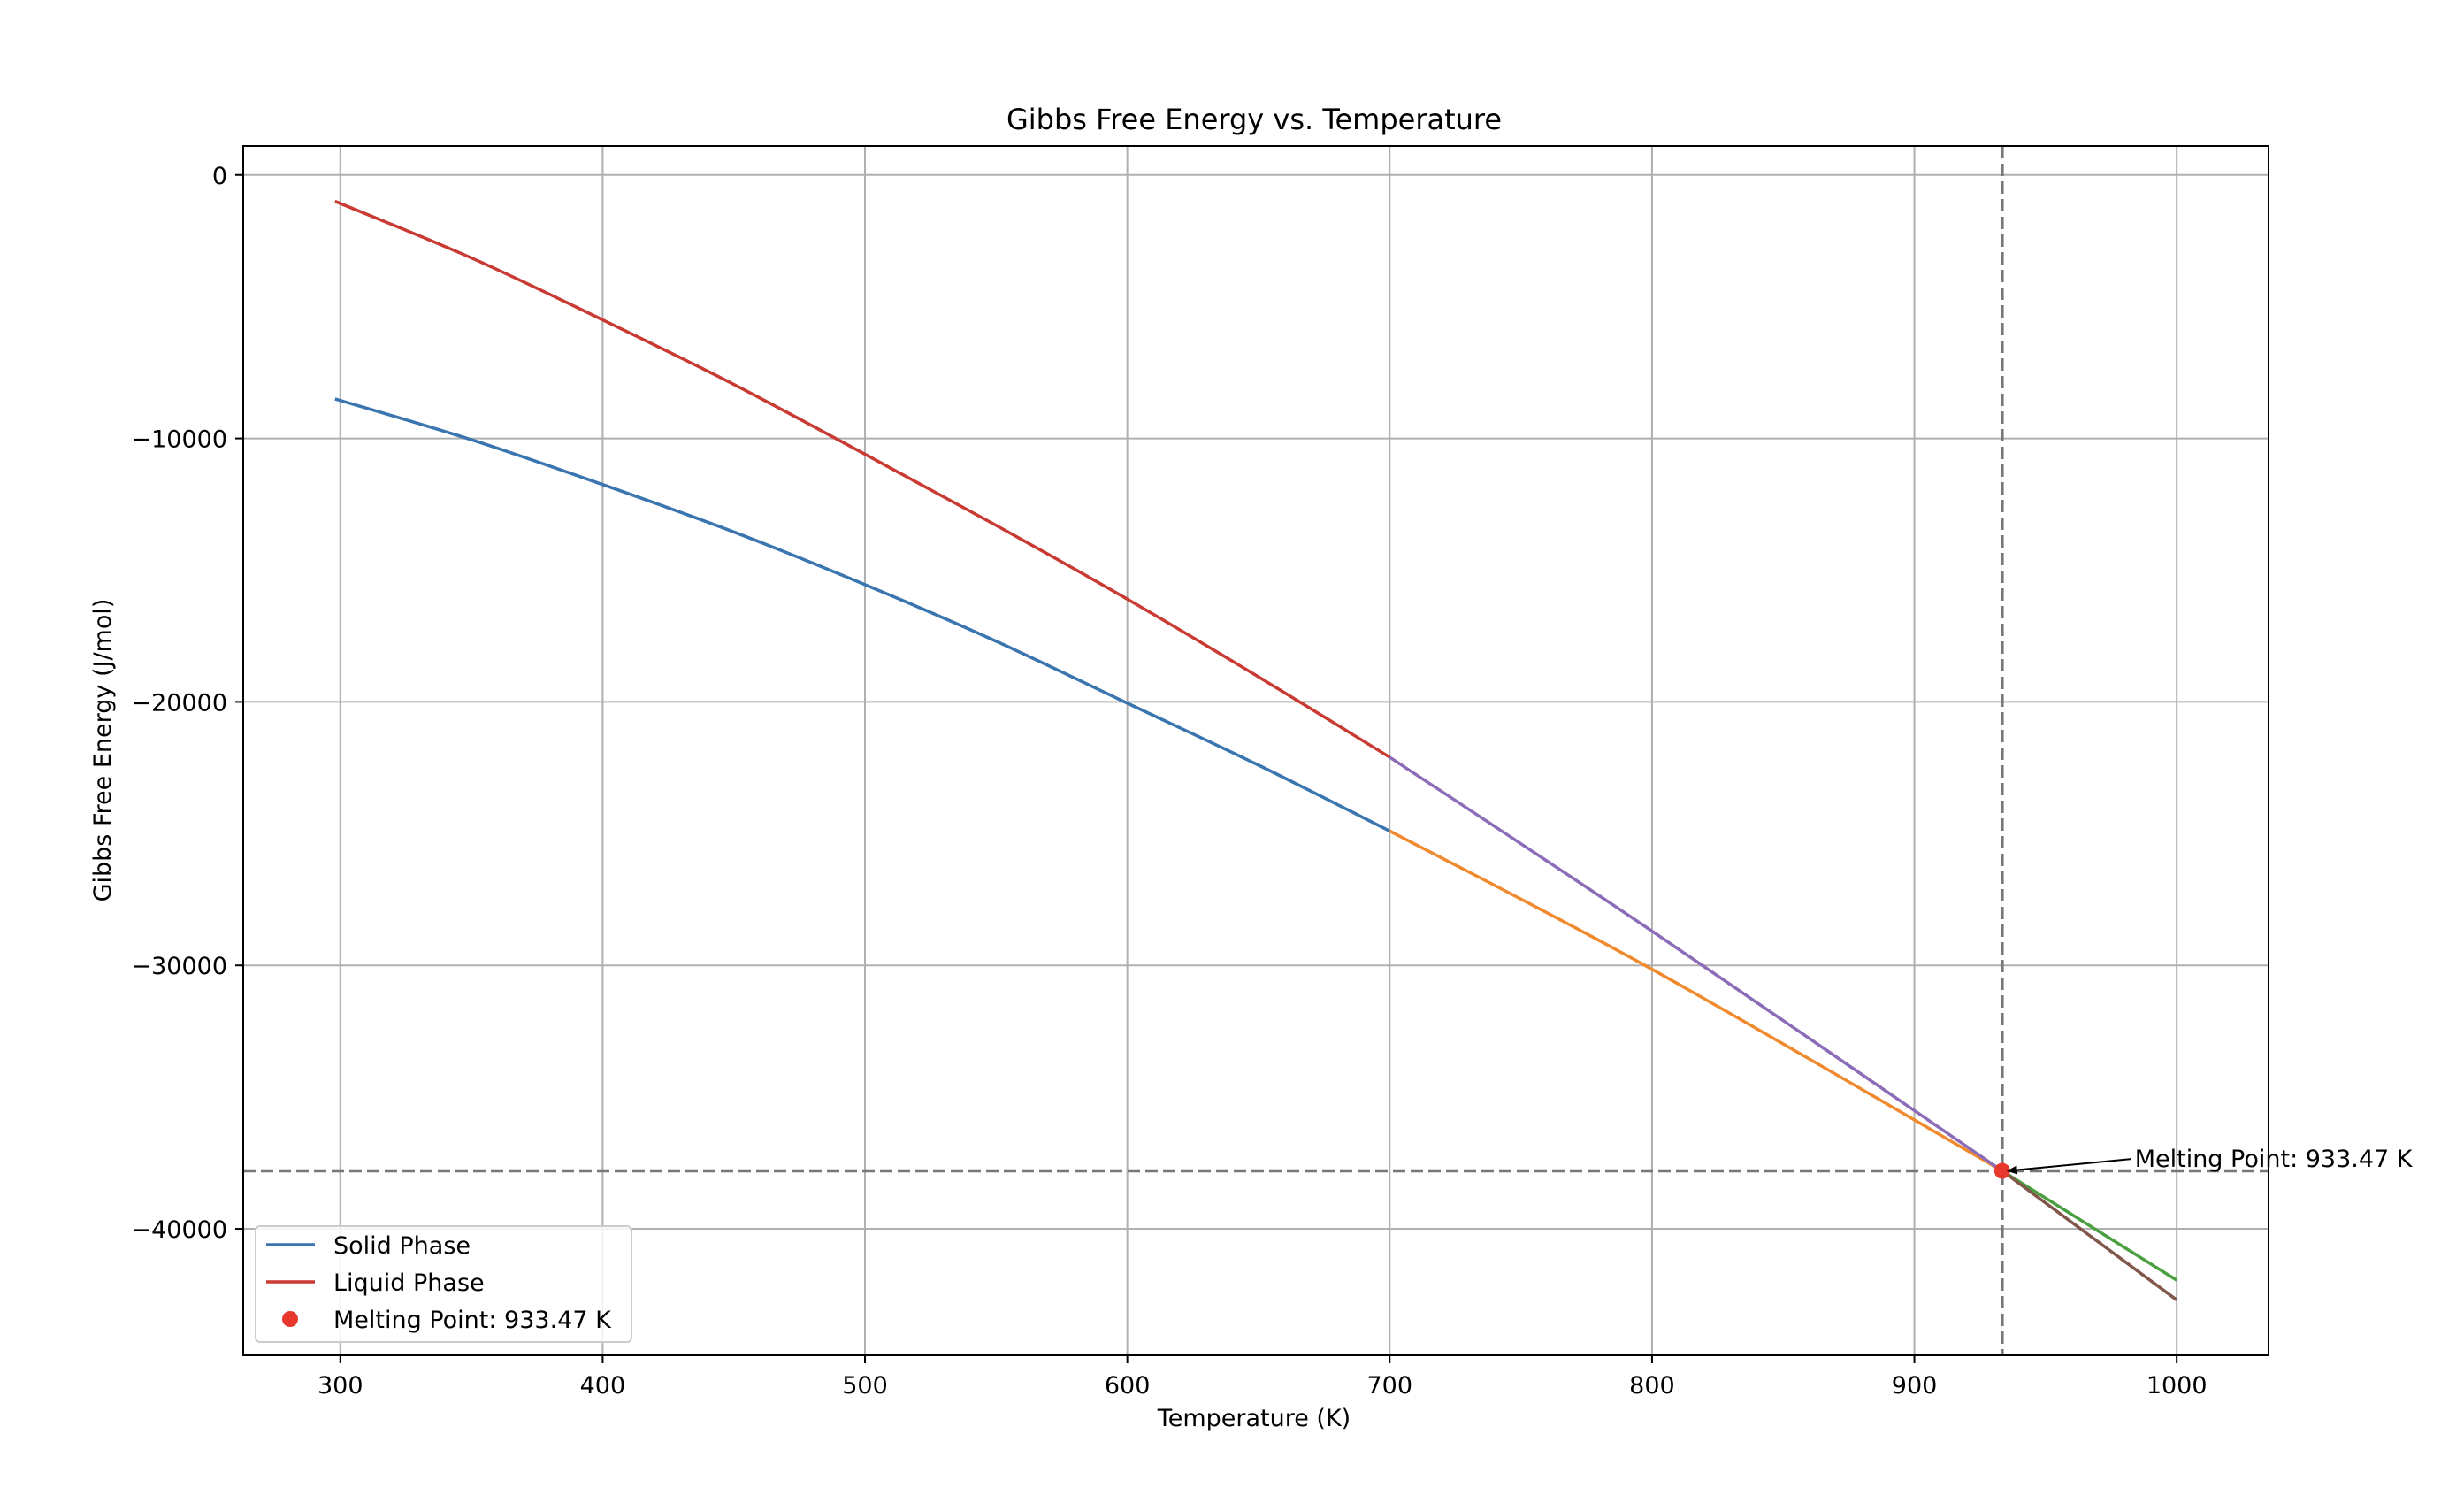 This screenshot has height=1511, width=2464. What do you see at coordinates (1390, 1386) in the screenshot?
I see `x-tick-label: 700` at bounding box center [1390, 1386].